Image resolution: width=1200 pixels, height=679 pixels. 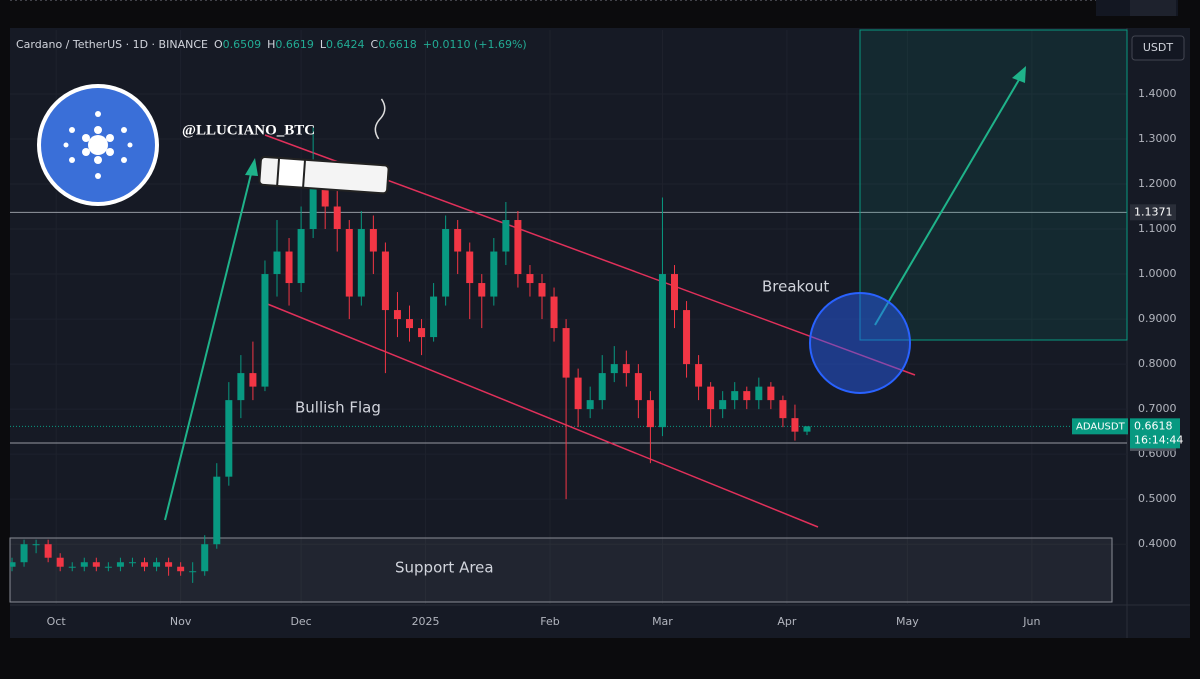 I want to click on last-key-box, so click(x=1100, y=426).